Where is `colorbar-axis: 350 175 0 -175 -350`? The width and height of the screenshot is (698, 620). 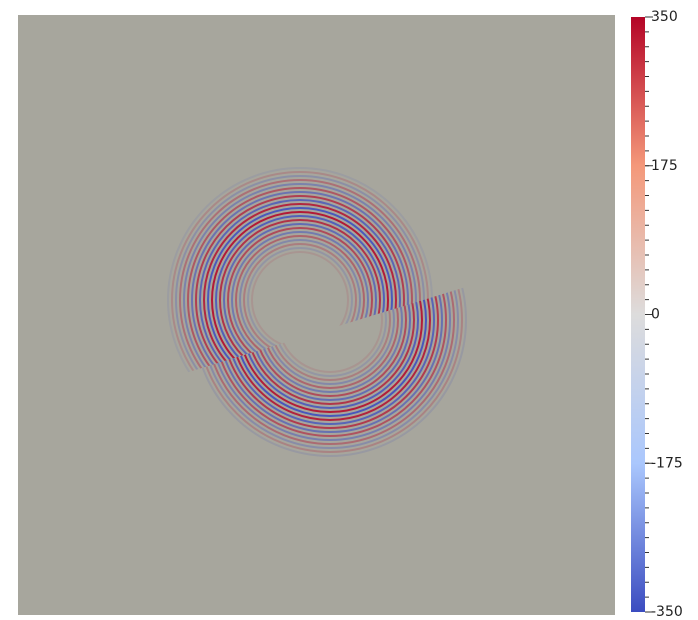 colorbar-axis: 350 175 0 -175 -350 is located at coordinates (664, 314).